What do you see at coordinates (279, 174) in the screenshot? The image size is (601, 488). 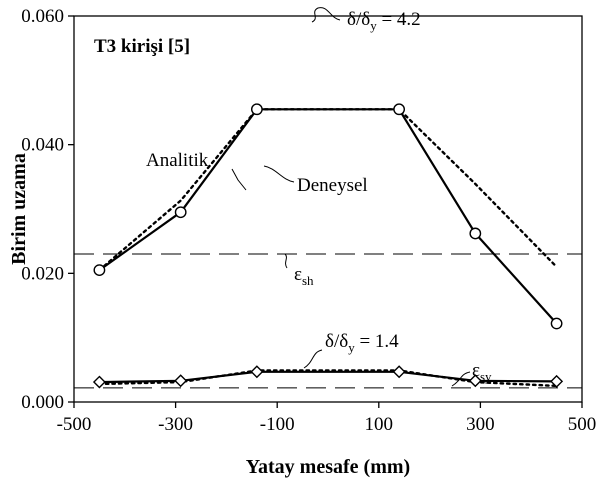 I see `leader-deneysel` at bounding box center [279, 174].